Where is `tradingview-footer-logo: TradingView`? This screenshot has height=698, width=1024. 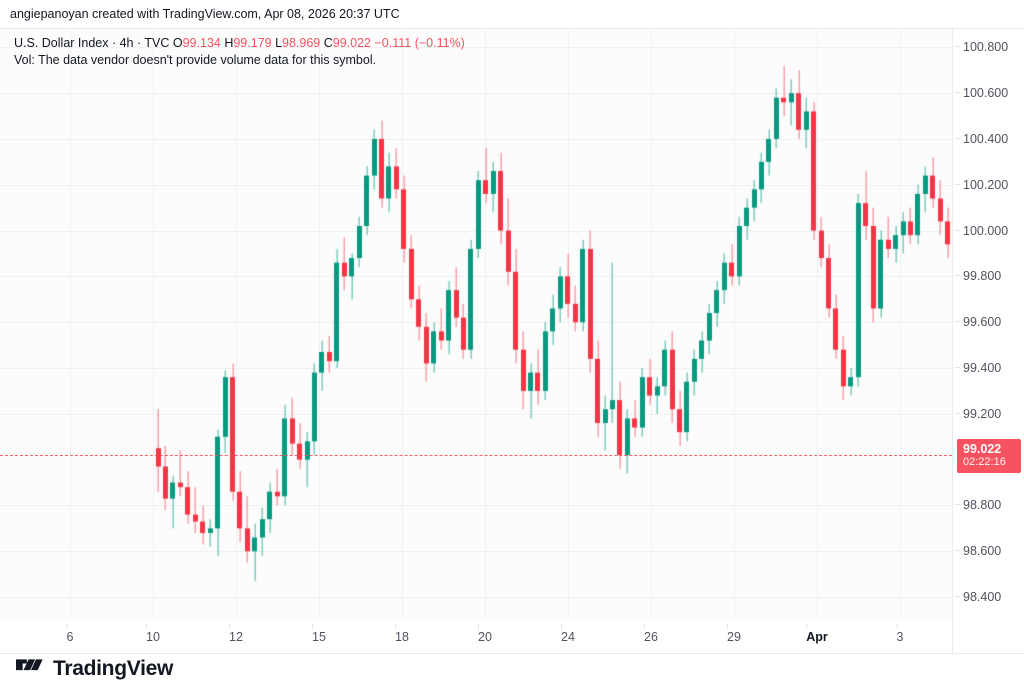 tradingview-footer-logo: TradingView is located at coordinates (94, 668).